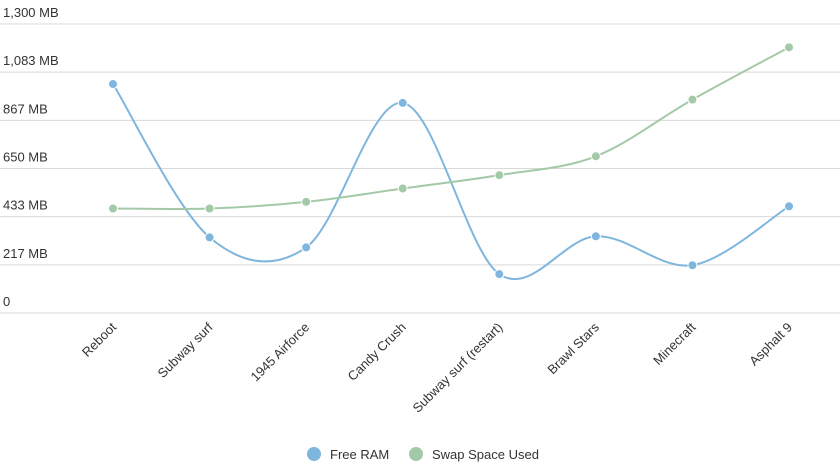 The image size is (840, 466). What do you see at coordinates (25, 108) in the screenshot?
I see `y-tick-label: 867 MB` at bounding box center [25, 108].